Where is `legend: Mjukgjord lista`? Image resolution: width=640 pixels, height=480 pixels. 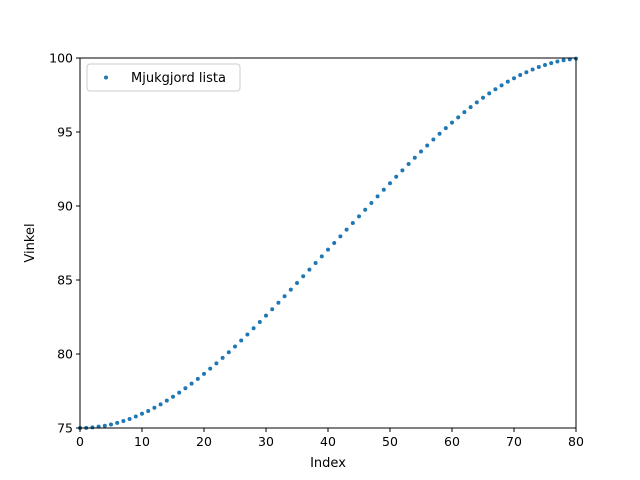 legend: Mjukgjord lista is located at coordinates (163, 77).